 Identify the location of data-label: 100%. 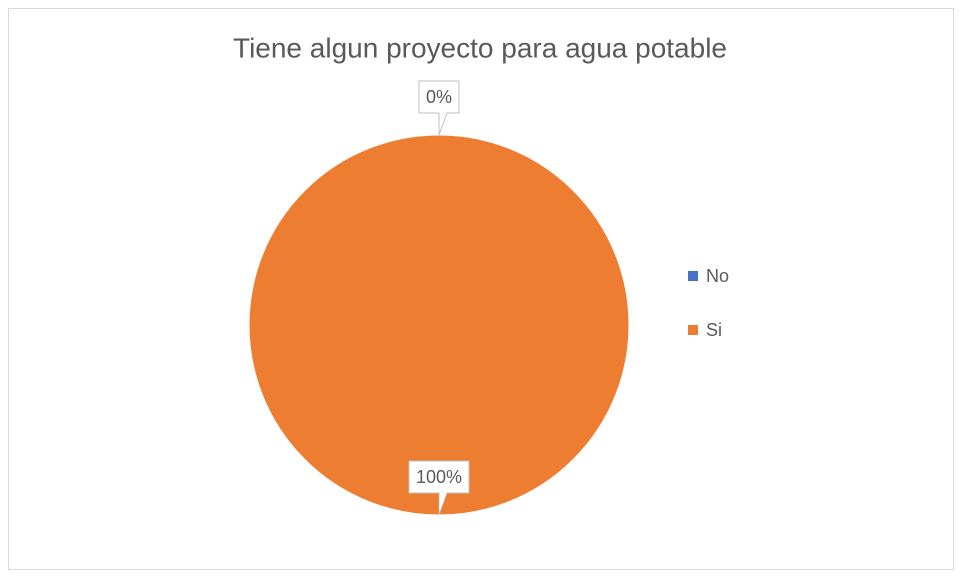
(439, 477).